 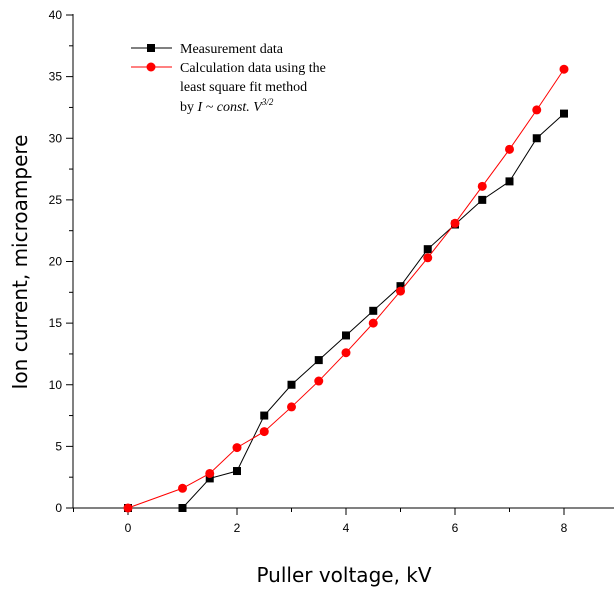 I want to click on legend-measurement-label: Measurement data, so click(x=232, y=49).